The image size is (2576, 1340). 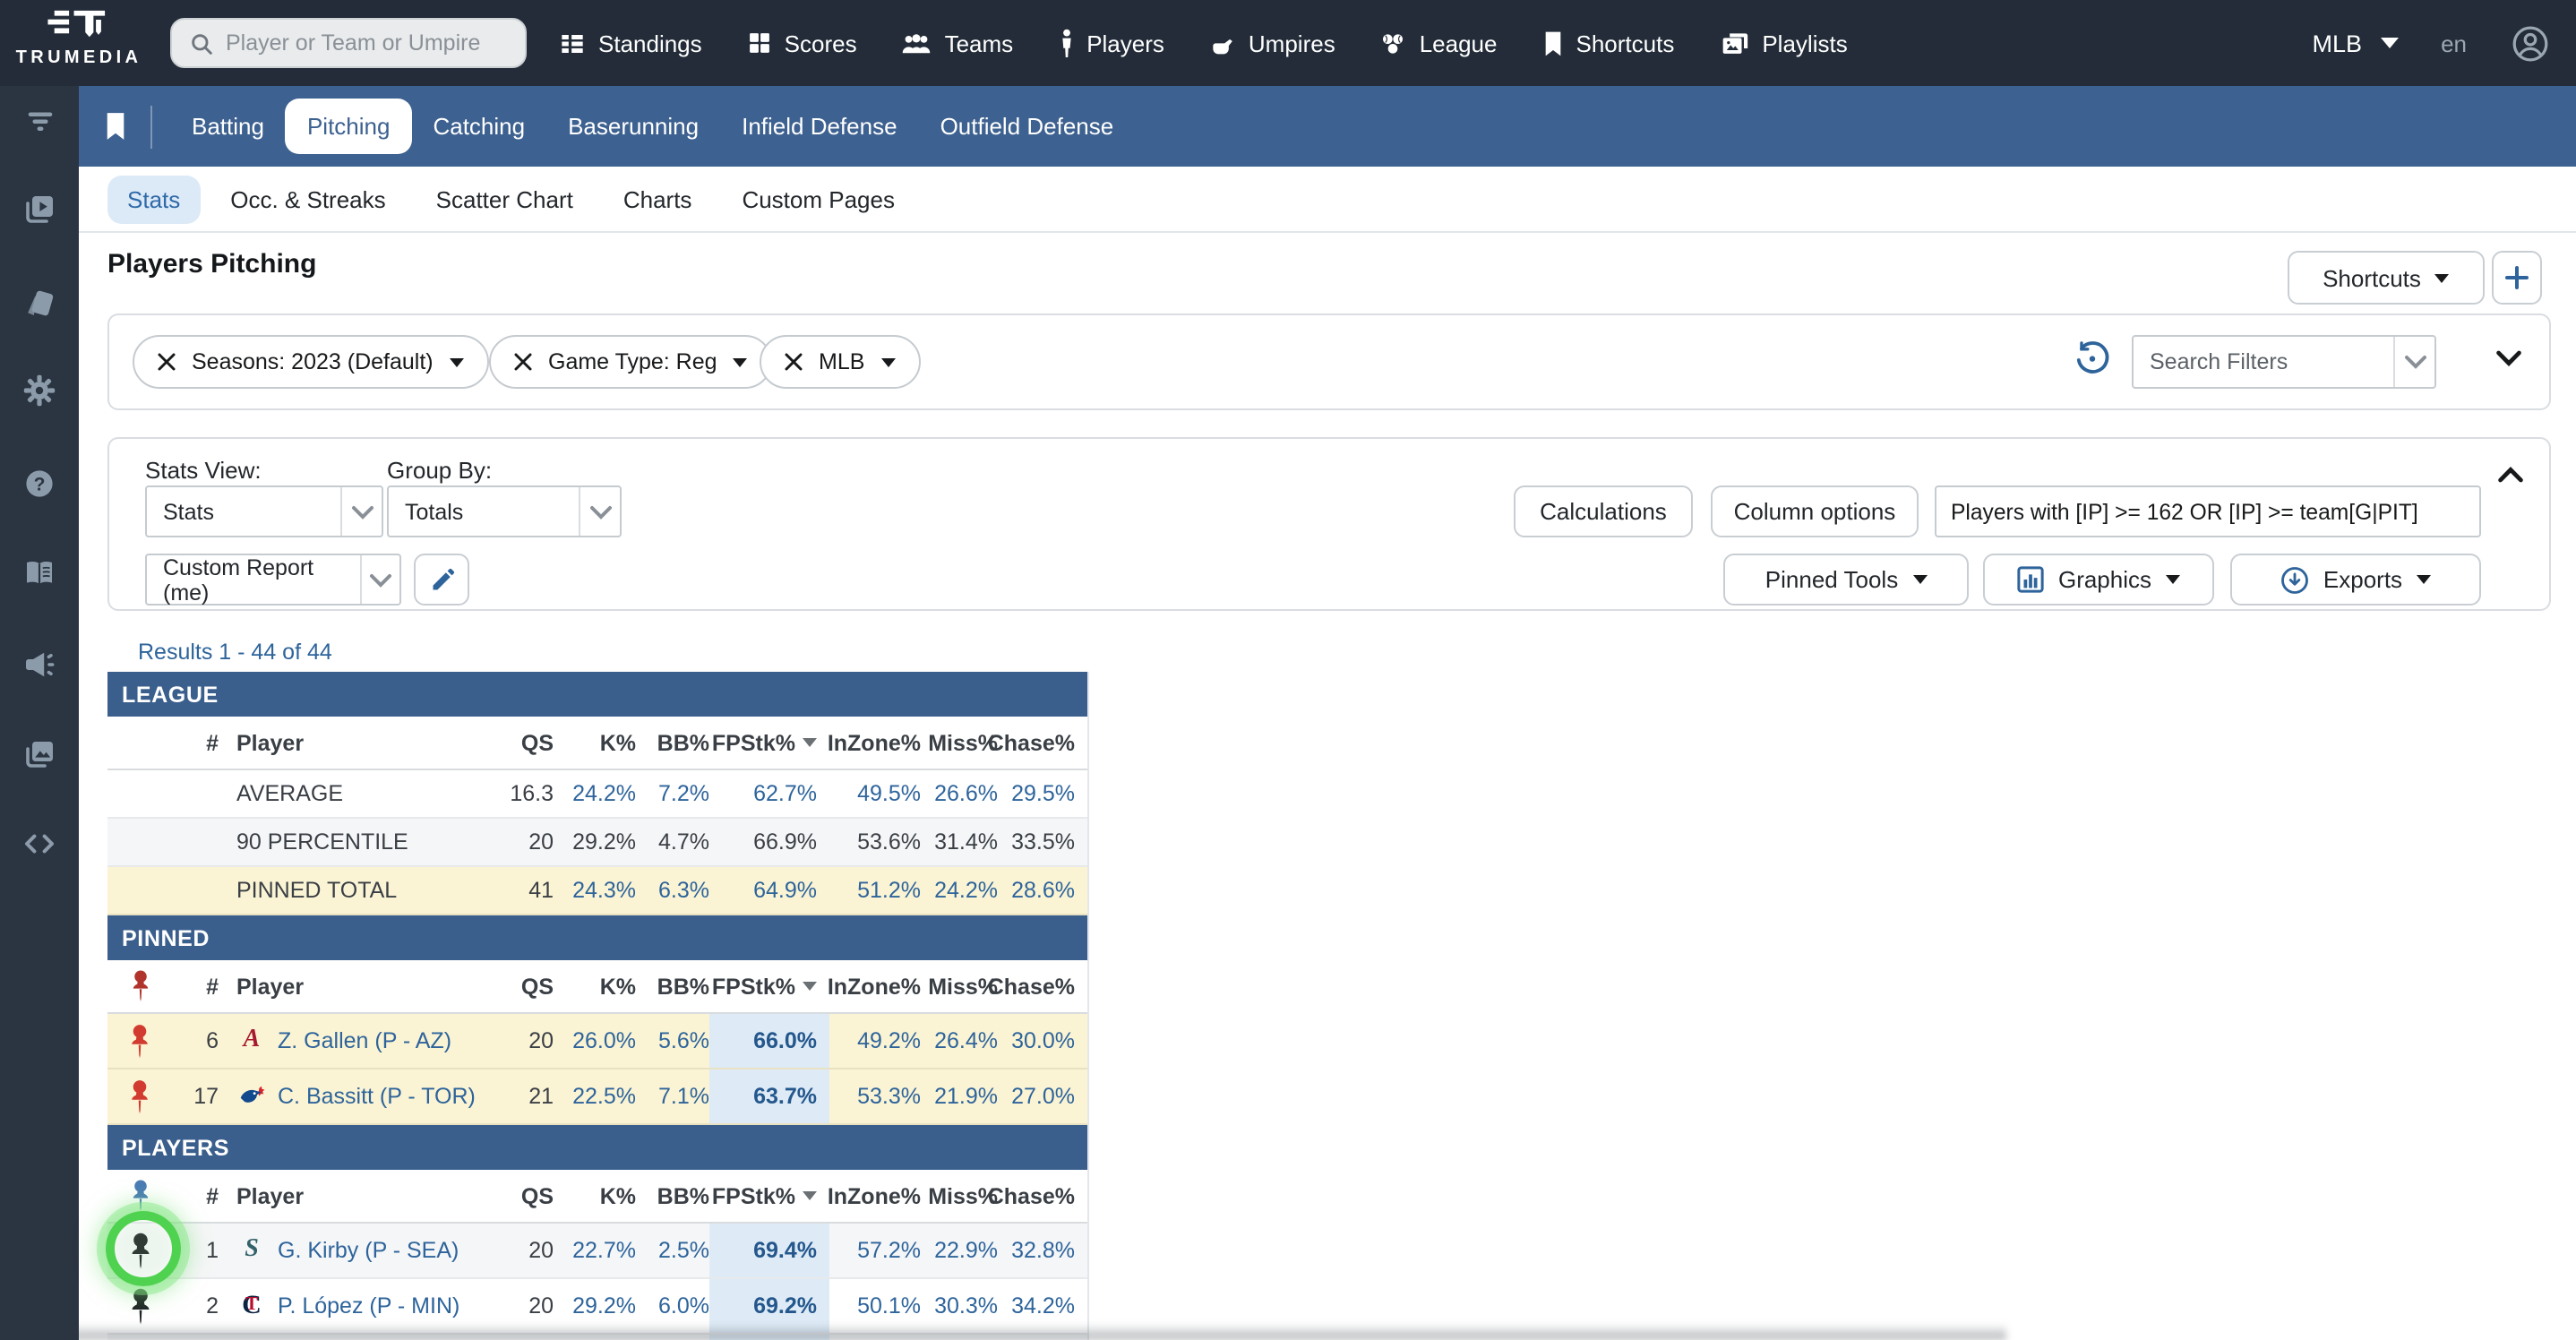 What do you see at coordinates (114, 126) in the screenshot?
I see `bookmark-button` at bounding box center [114, 126].